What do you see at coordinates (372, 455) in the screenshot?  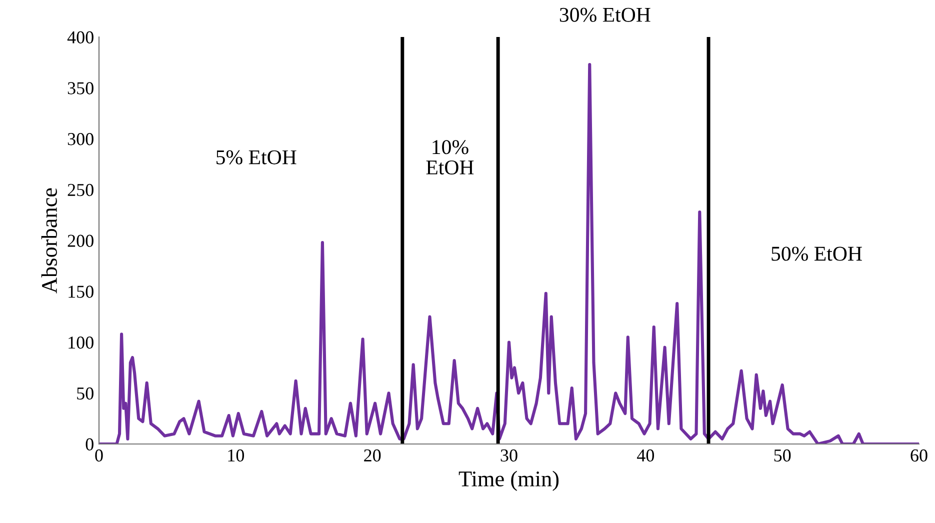 I see `x-tick-label: 20` at bounding box center [372, 455].